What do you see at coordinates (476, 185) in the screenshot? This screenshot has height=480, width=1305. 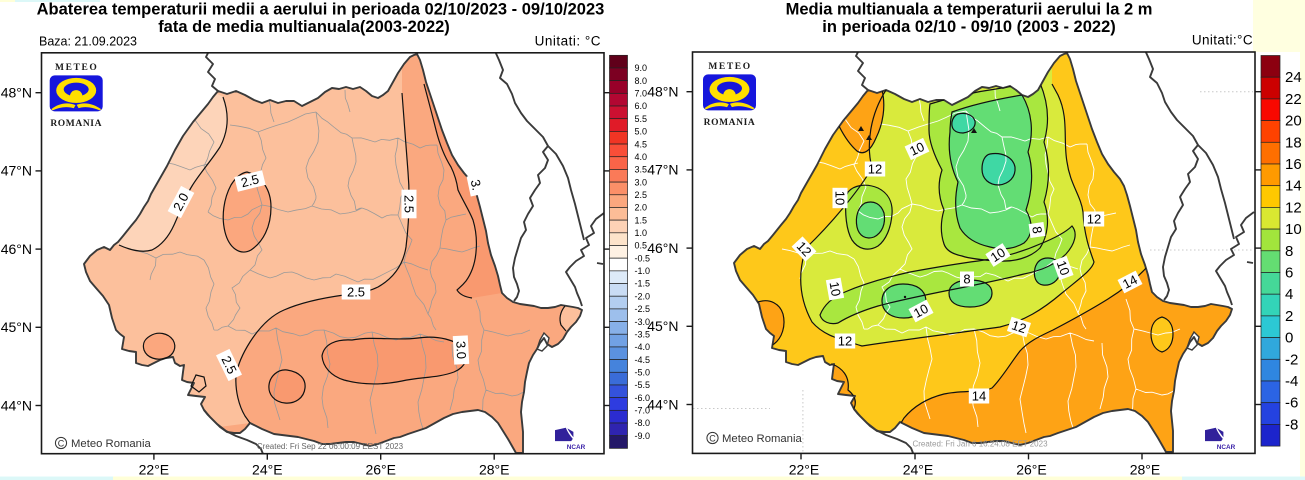 I see `svg-text: 3.` at bounding box center [476, 185].